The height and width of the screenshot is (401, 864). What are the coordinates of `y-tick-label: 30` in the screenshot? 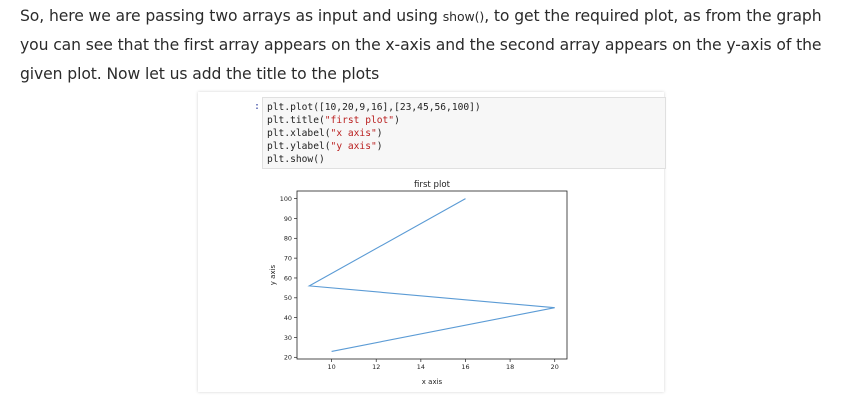 It's located at (288, 338).